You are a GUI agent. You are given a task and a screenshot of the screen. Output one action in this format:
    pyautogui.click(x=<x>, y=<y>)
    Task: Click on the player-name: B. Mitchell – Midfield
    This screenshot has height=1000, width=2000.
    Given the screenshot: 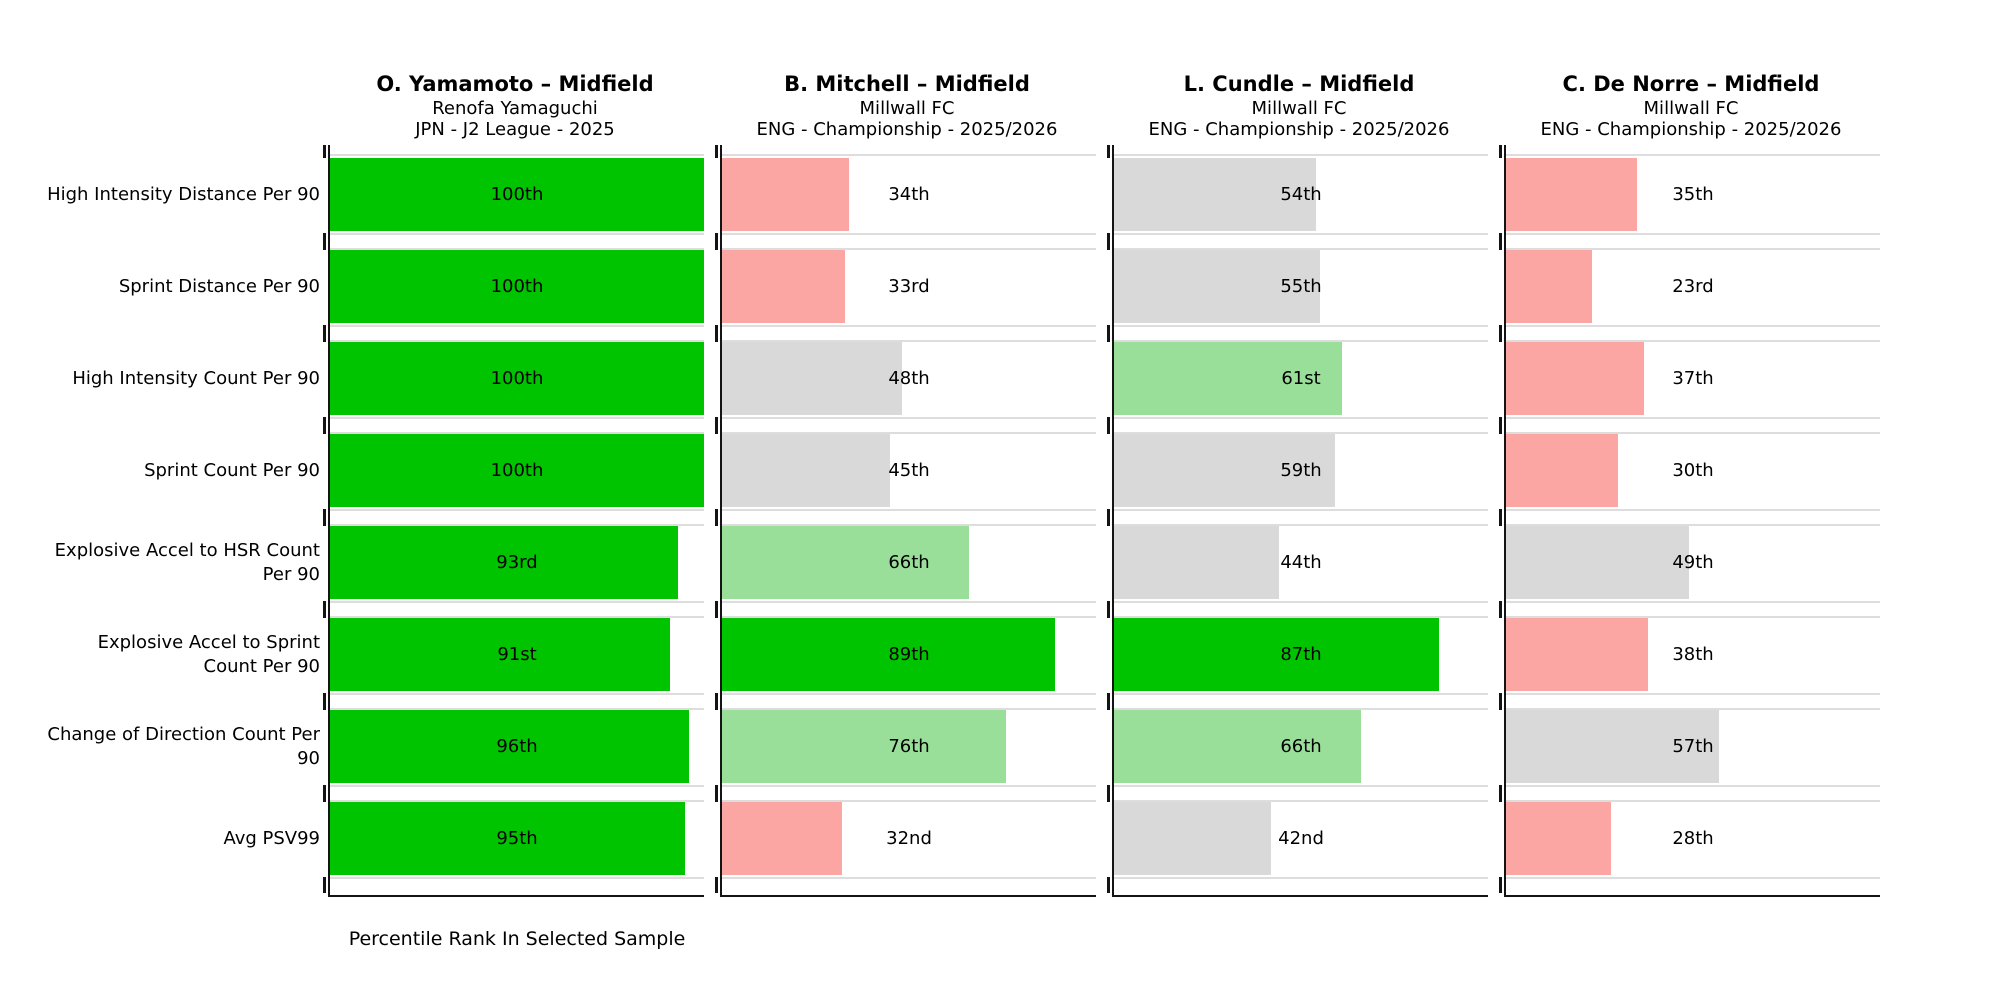 What is the action you would take?
    pyautogui.click(x=907, y=84)
    